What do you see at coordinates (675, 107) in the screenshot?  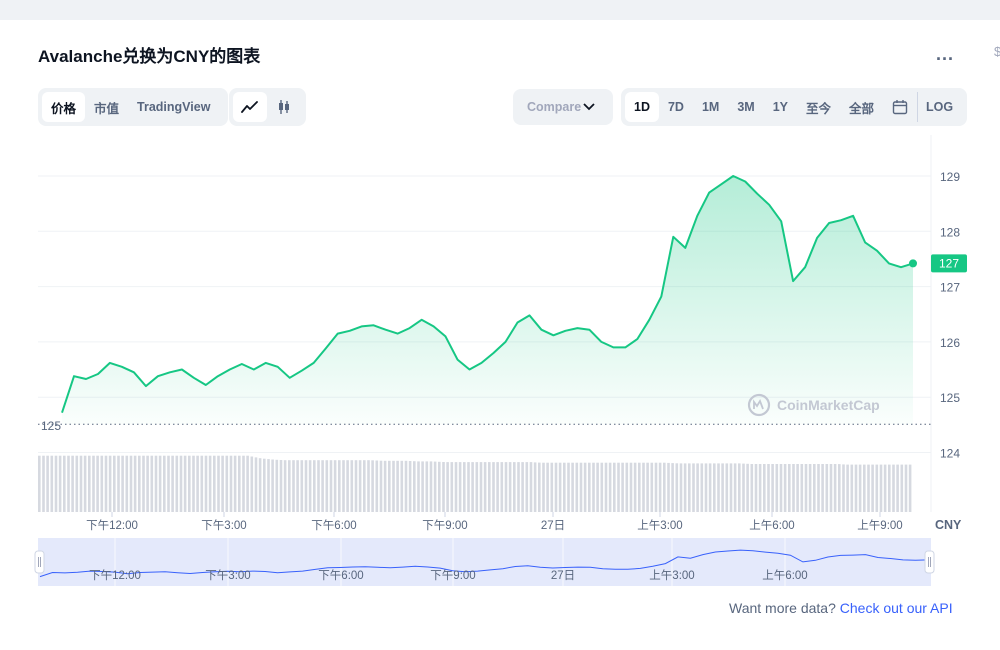 I see `range-7d: 7D` at bounding box center [675, 107].